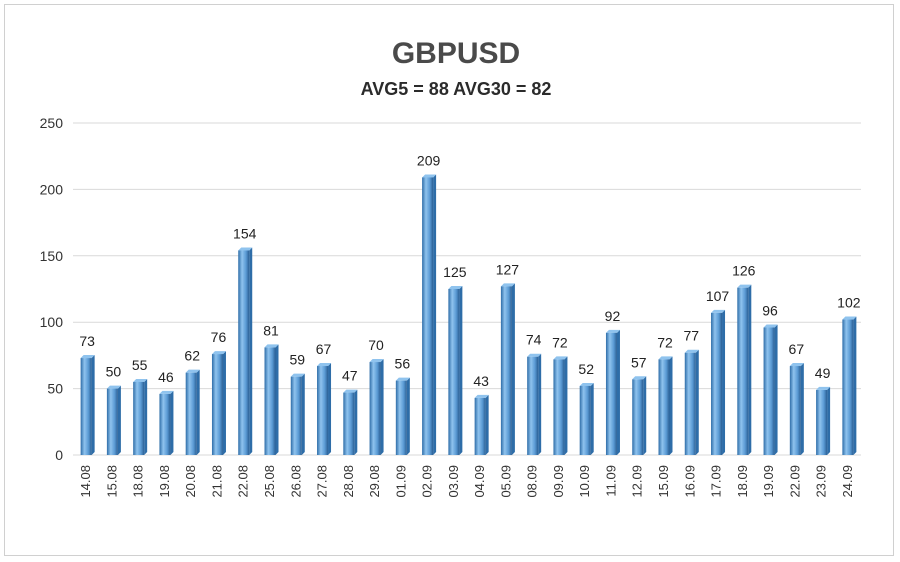 The height and width of the screenshot is (562, 900). I want to click on y-tick-label: 200, so click(52, 189).